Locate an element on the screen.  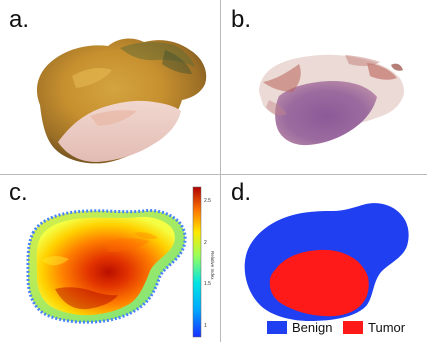
colorbar-tick-1-5: 1.5 is located at coordinates (207, 284).